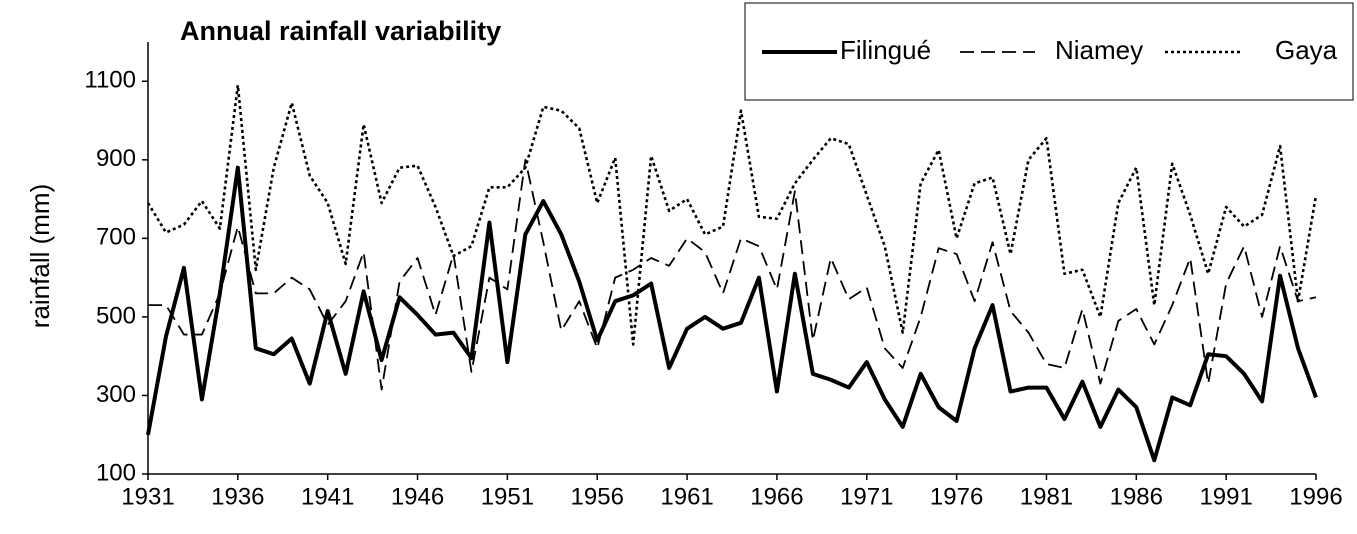  I want to click on y-tick-label: 500, so click(116, 315).